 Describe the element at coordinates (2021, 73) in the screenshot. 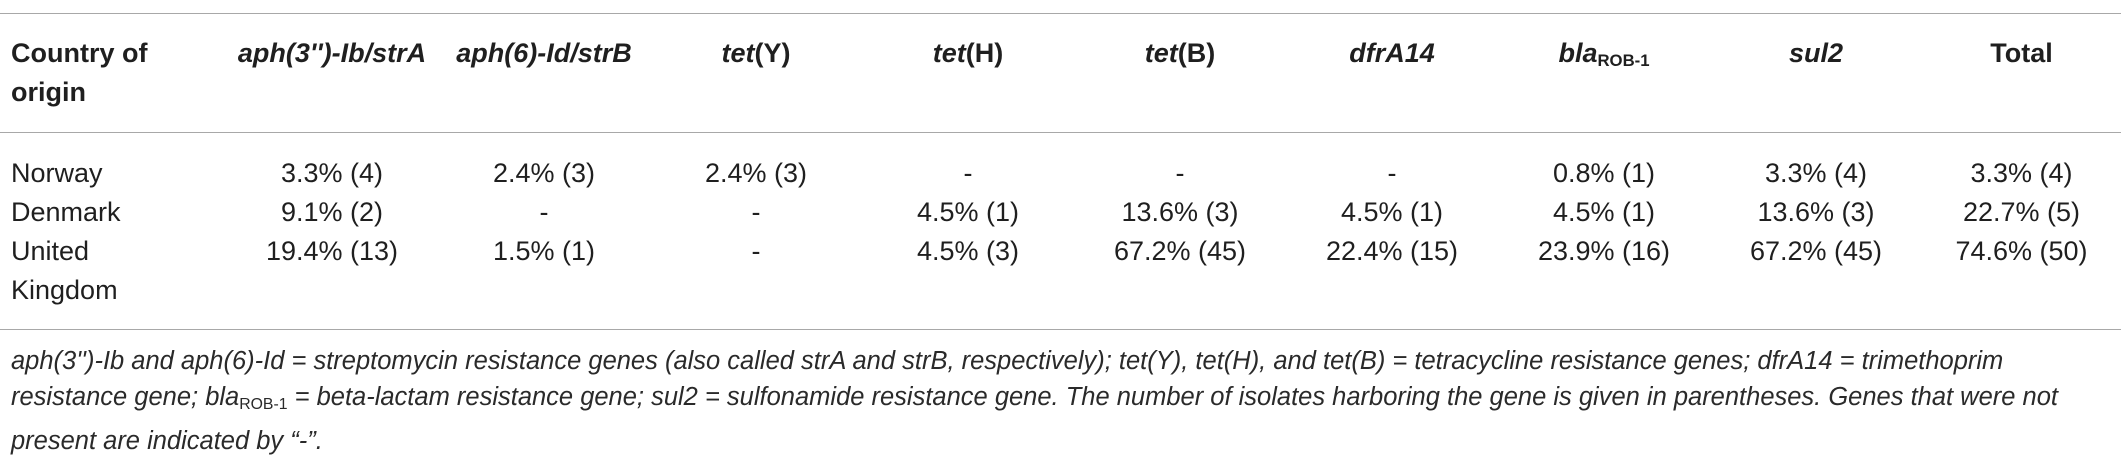

I see `column-header: Total` at that location.